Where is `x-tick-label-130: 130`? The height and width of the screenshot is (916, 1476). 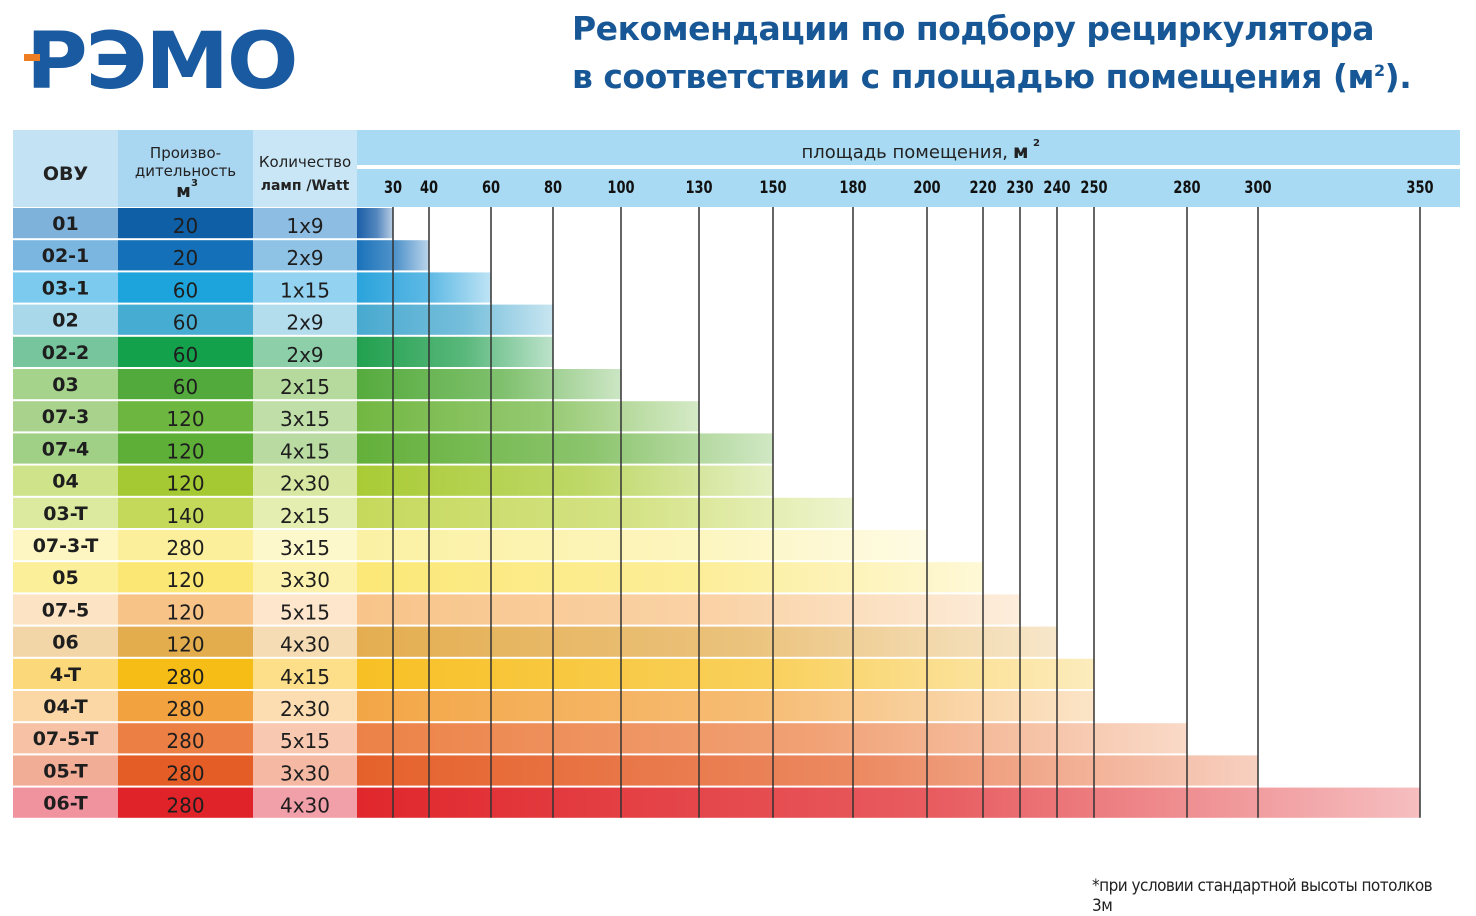
x-tick-label-130: 130 is located at coordinates (698, 187).